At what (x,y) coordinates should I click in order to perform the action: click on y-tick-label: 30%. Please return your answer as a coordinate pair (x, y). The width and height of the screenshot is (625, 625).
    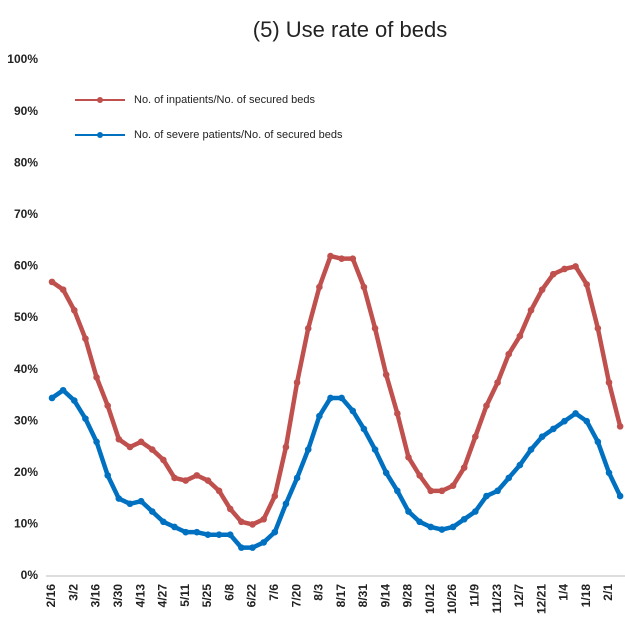
    Looking at the image, I should click on (26, 420).